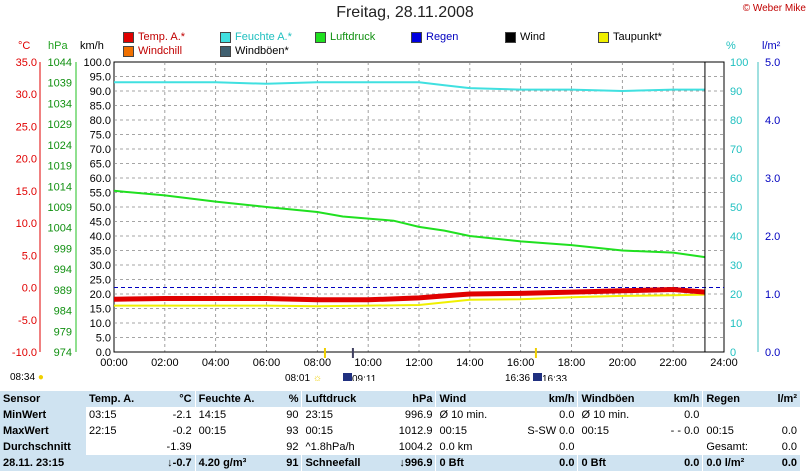 The image size is (810, 471). What do you see at coordinates (442, 37) in the screenshot?
I see `legend-label: Regen` at bounding box center [442, 37].